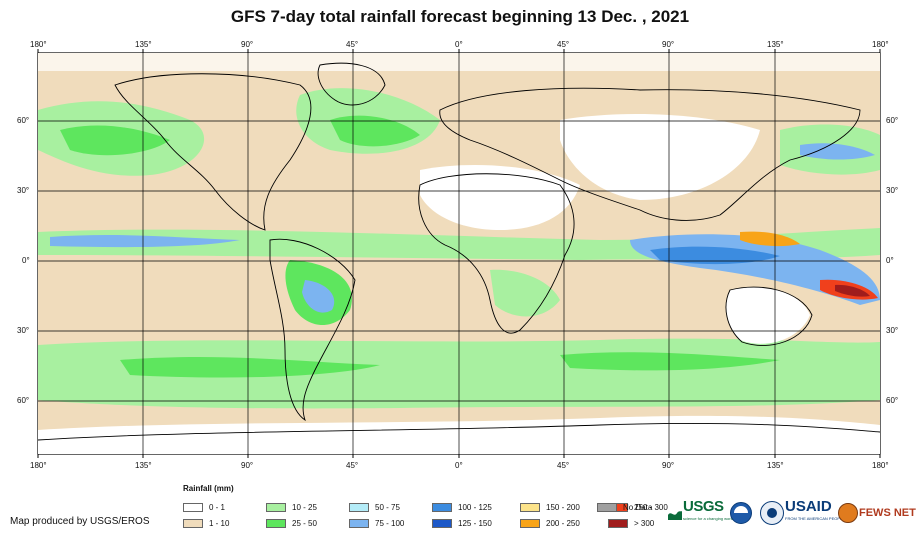 Image resolution: width=920 pixels, height=539 pixels. I want to click on legend-label: 250 - 300, so click(651, 507).